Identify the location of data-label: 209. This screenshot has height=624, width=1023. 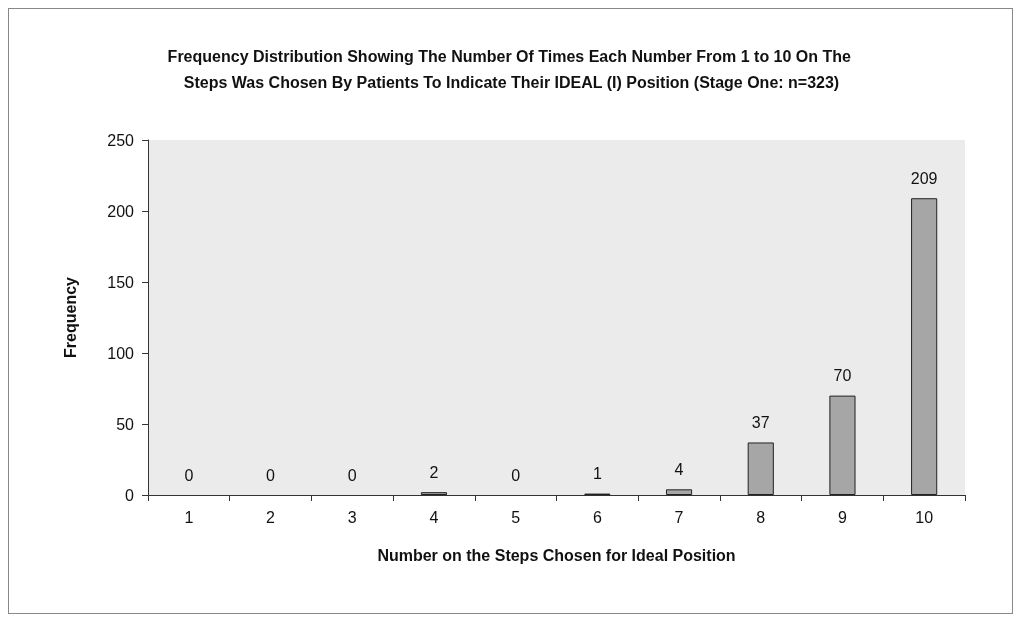
(924, 178).